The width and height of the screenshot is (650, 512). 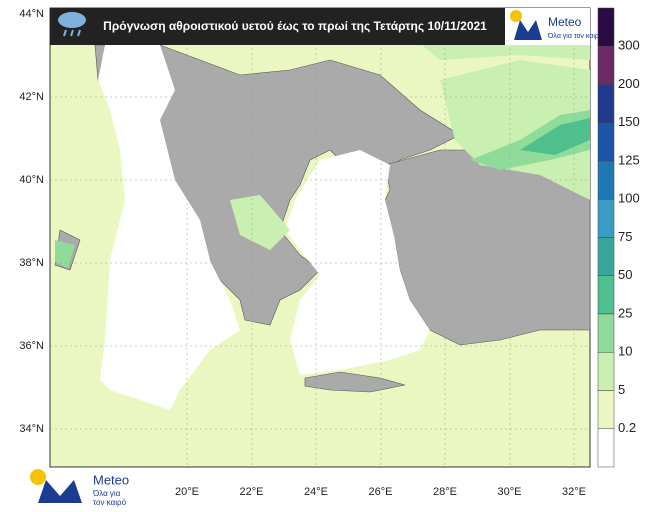 I want to click on lat-label: 36°N, so click(x=31, y=346).